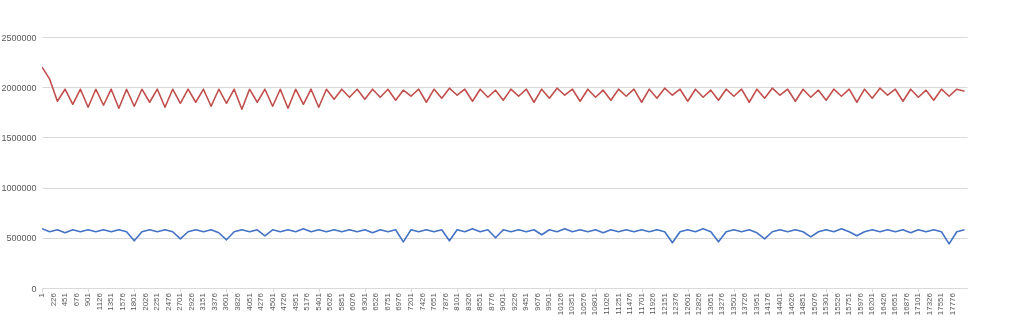  Describe the element at coordinates (929, 304) in the screenshot. I see `x-tick-label: 17326` at that location.